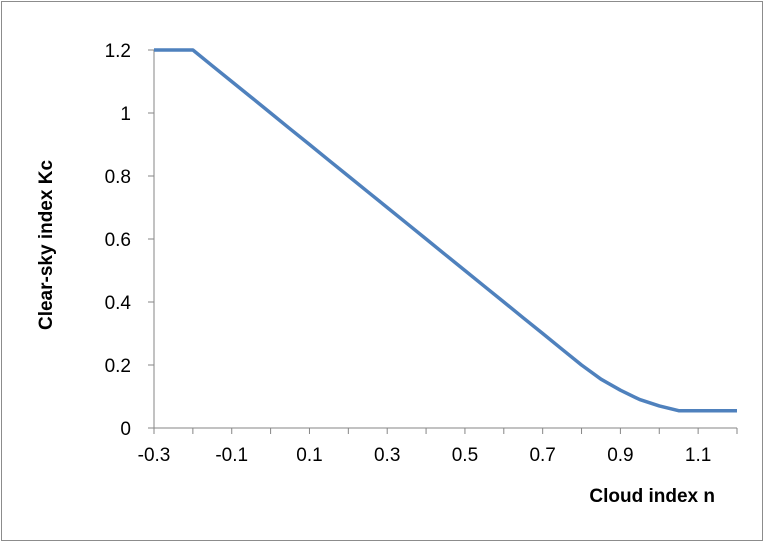 The height and width of the screenshot is (544, 766). What do you see at coordinates (542, 455) in the screenshot?
I see `x-tick-label: 0.7` at bounding box center [542, 455].